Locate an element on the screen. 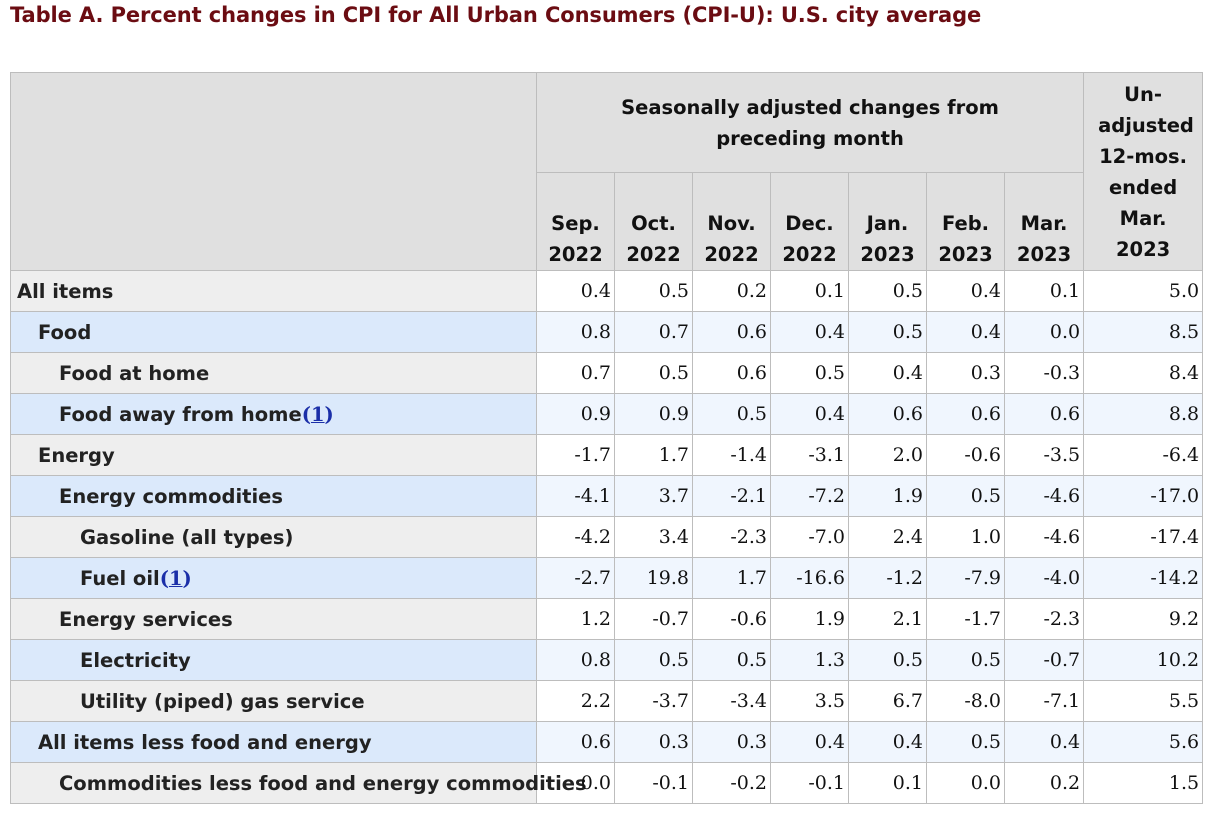 The image size is (1207, 838). unadjusted-value-cell: -17.0 is located at coordinates (1143, 496).